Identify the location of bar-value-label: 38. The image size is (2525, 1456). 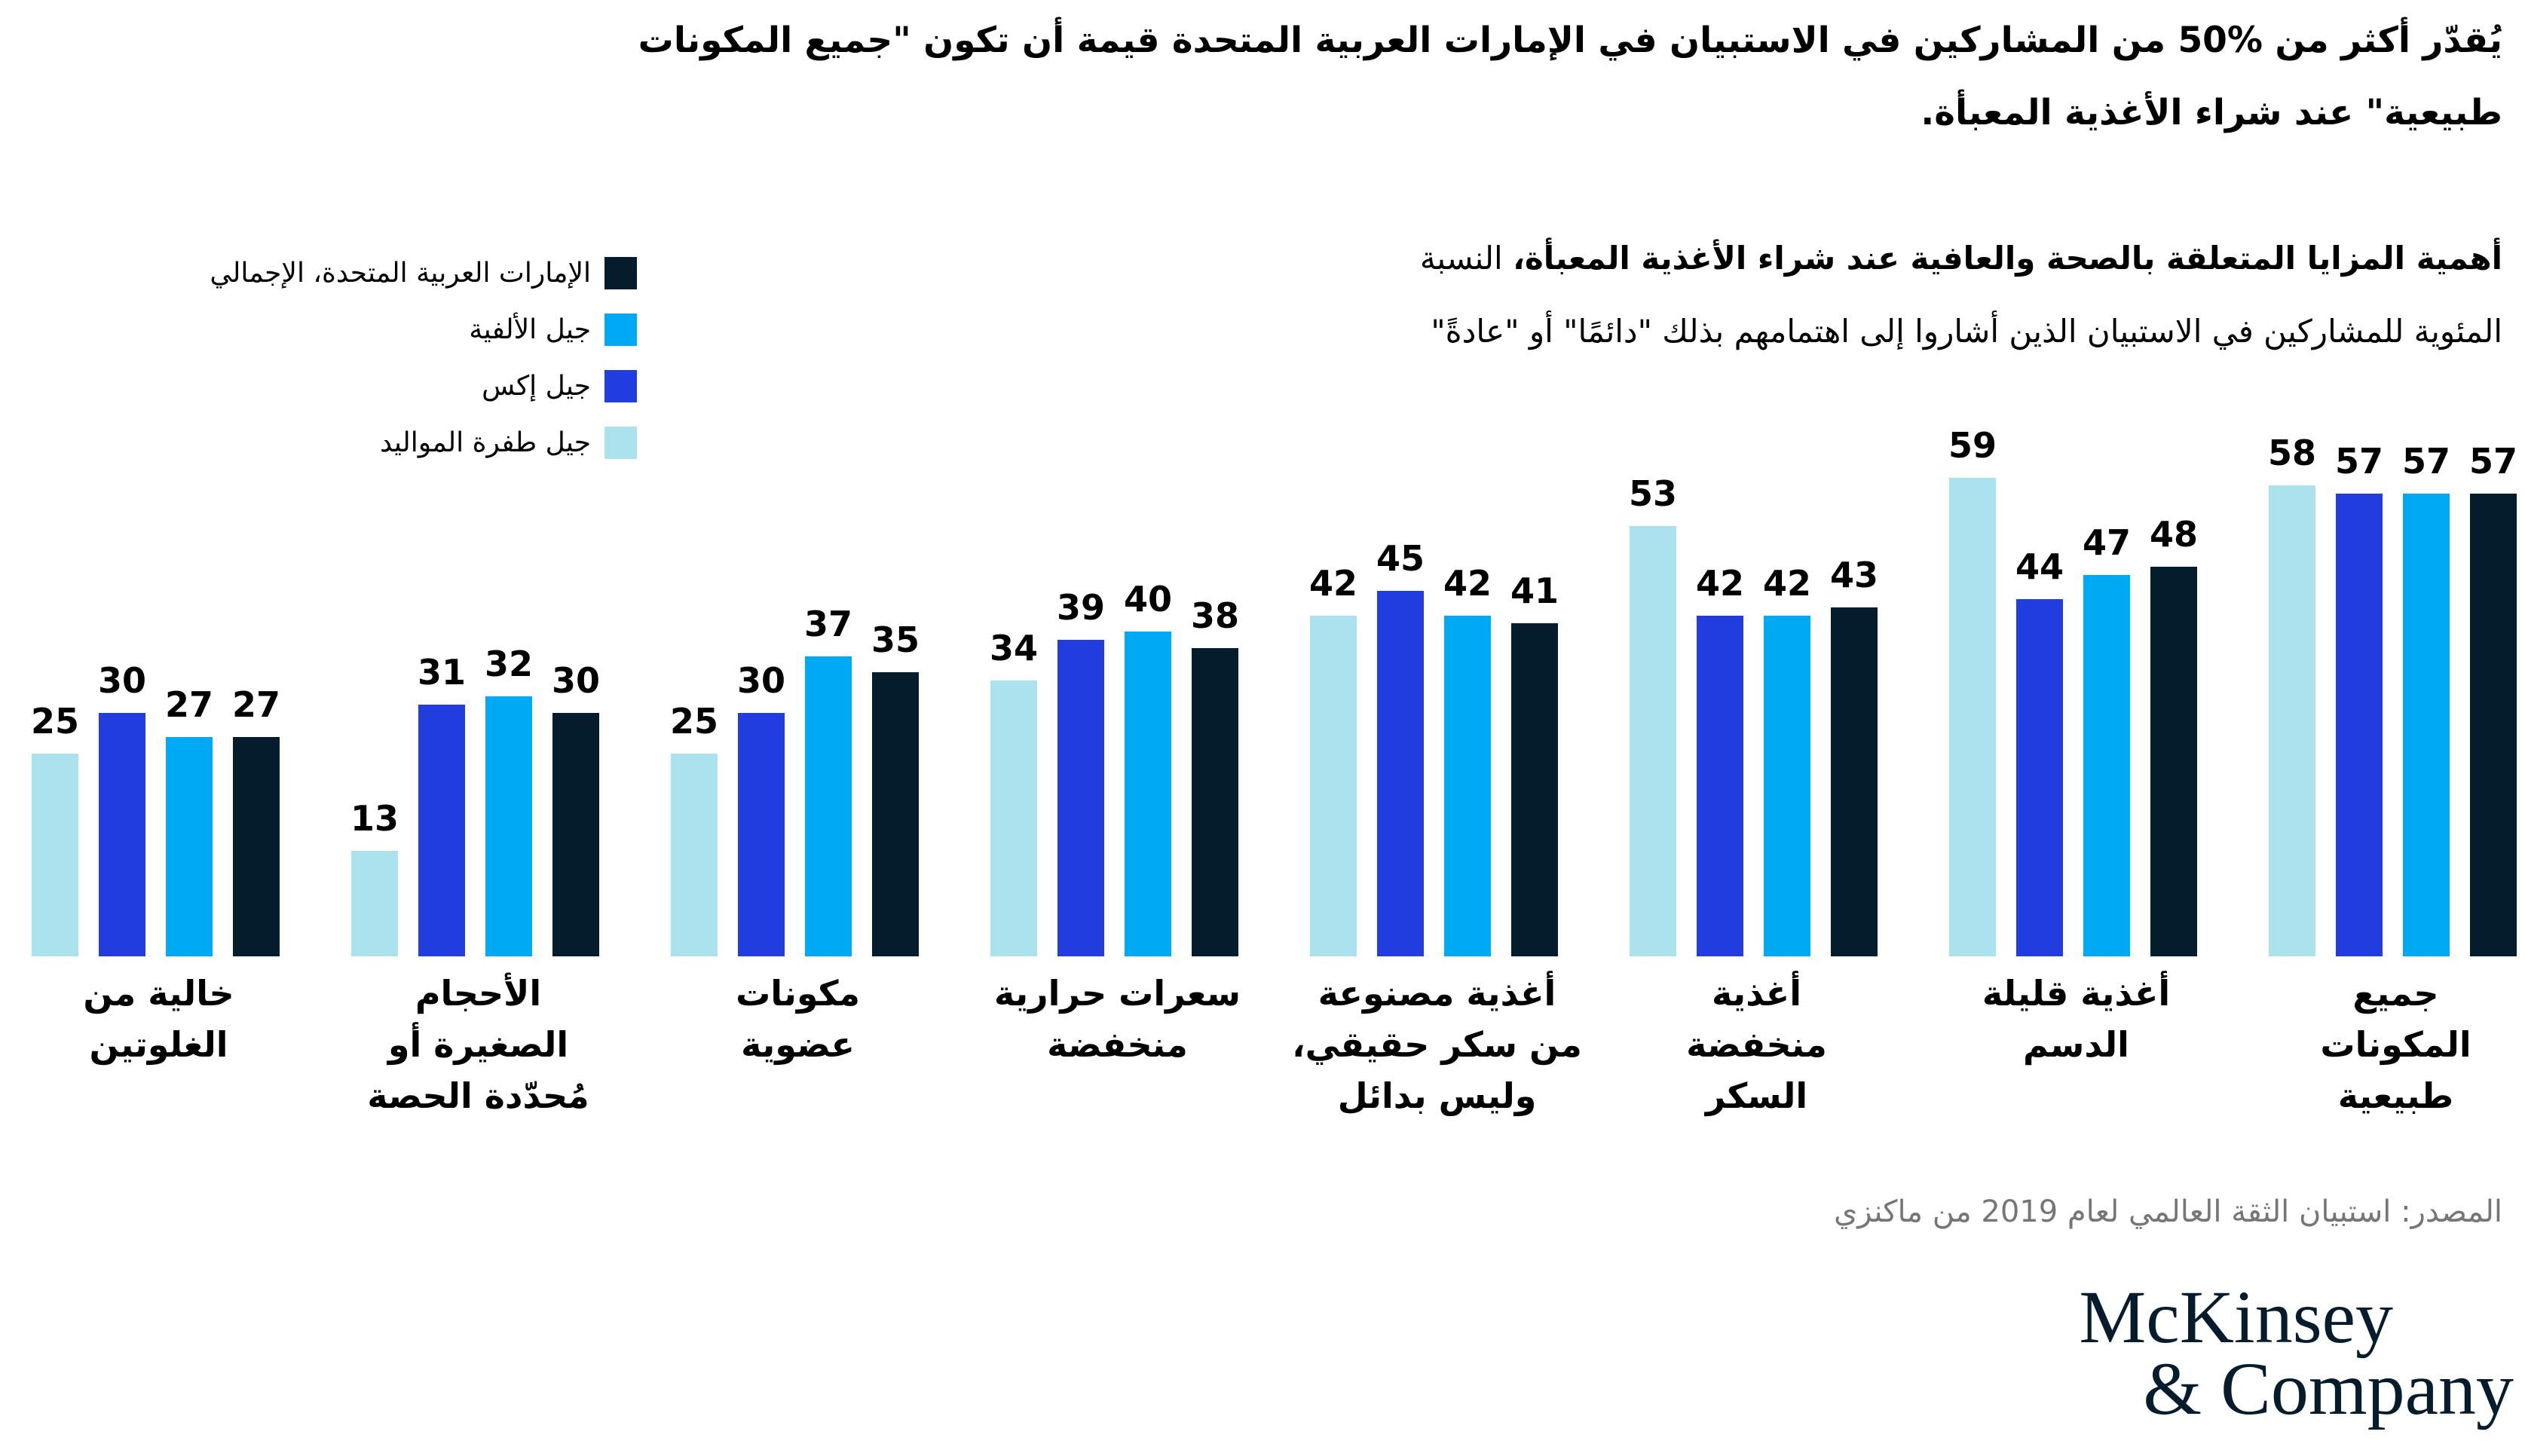
(1214, 615).